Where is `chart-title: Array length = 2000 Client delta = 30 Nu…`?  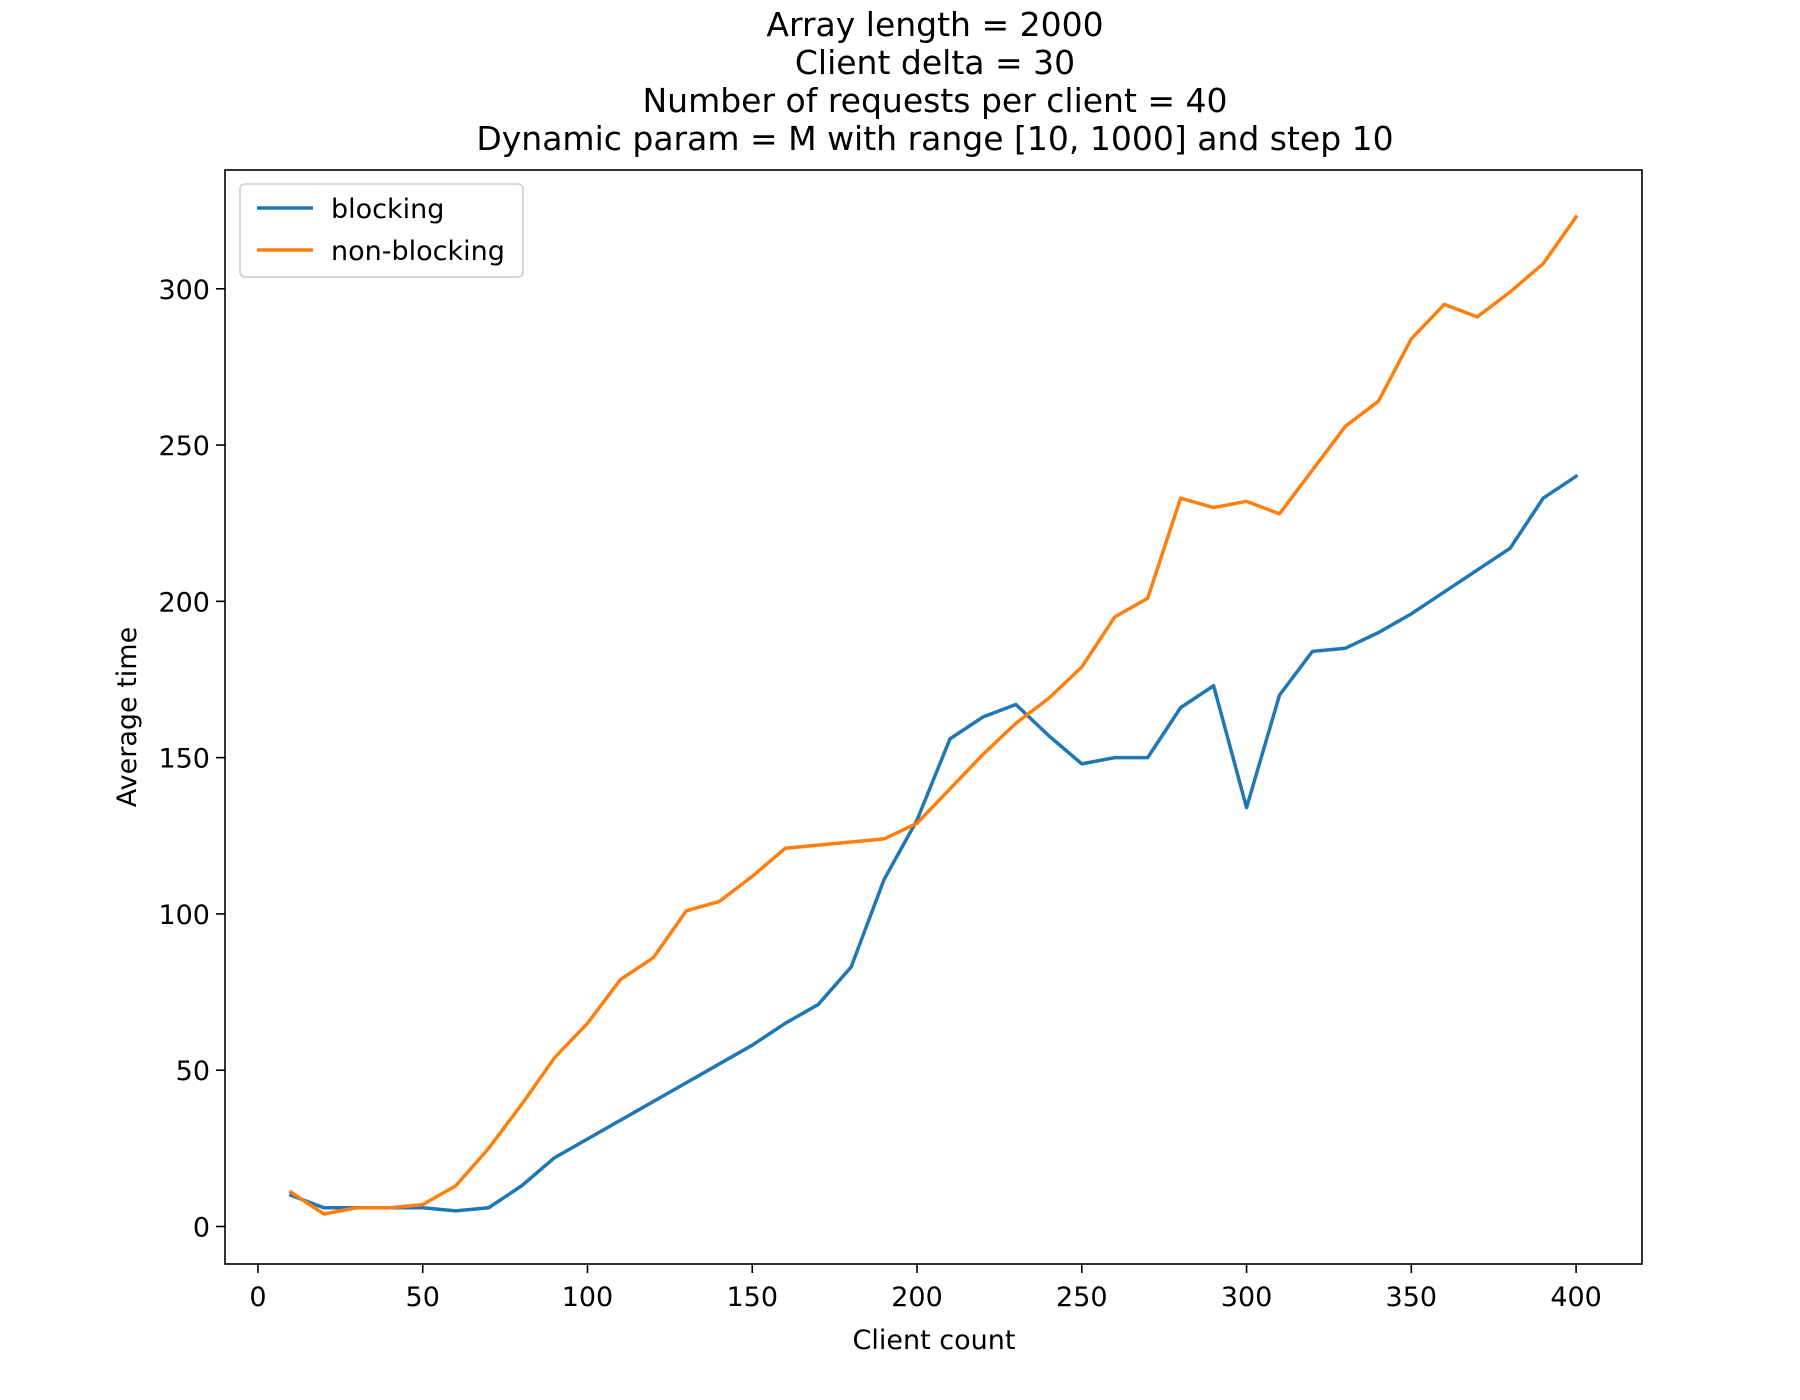
chart-title: Array length = 2000 Client delta = 30 Nu… is located at coordinates (934, 81).